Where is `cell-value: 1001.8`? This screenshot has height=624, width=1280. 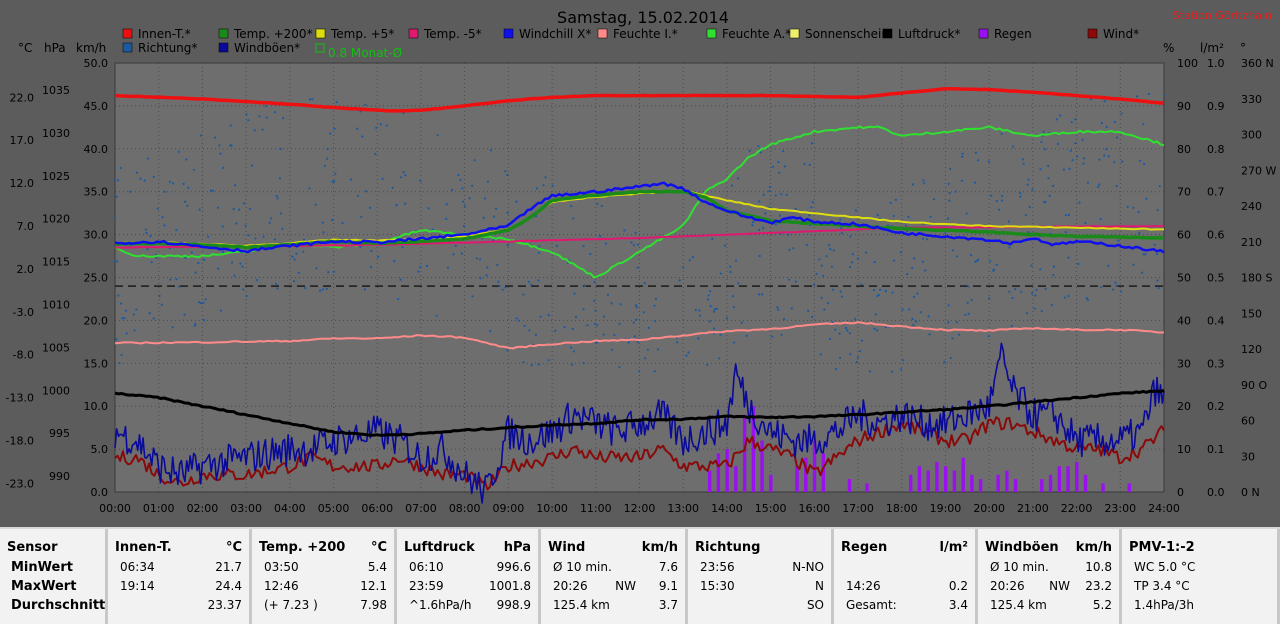 cell-value: 1001.8 is located at coordinates (510, 586).